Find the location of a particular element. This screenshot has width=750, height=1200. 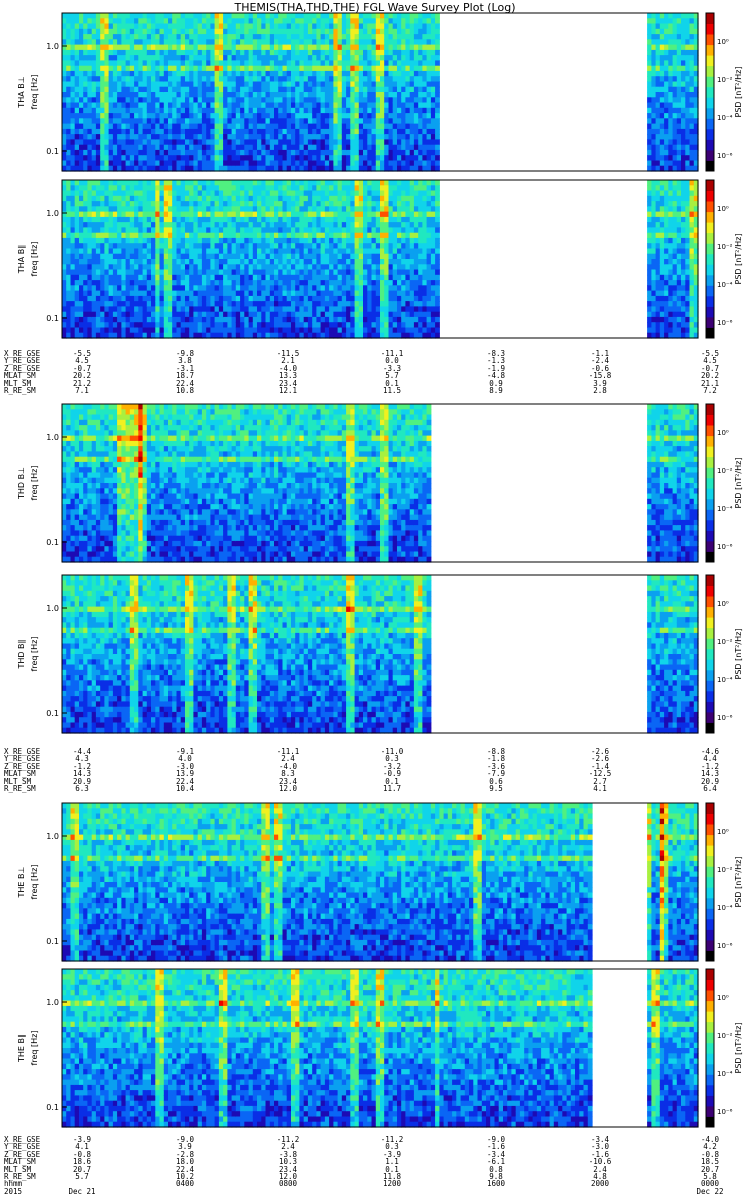

orbit-column: -11.1 2.4 -4.0 8.3 23.4 12.0 is located at coordinates (288, 770).